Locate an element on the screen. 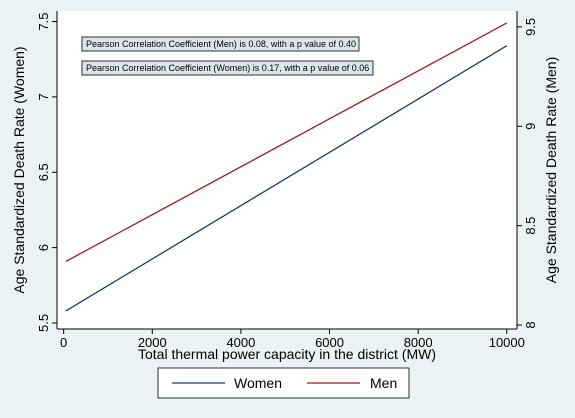 The image size is (575, 418). left-y-tick-label: 5.5 is located at coordinates (43, 323).